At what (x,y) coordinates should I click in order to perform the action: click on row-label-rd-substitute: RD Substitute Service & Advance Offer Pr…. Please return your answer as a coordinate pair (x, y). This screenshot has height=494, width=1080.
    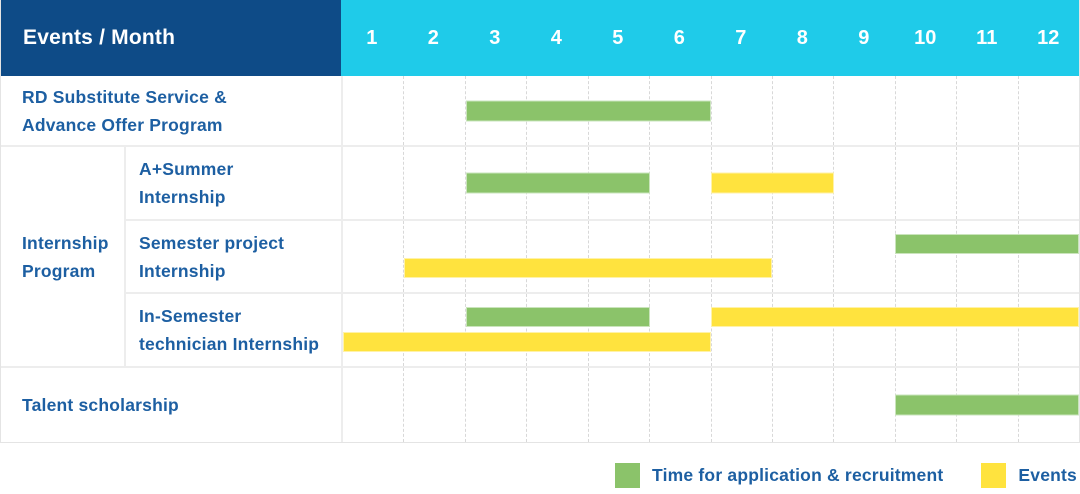
    Looking at the image, I should click on (171, 111).